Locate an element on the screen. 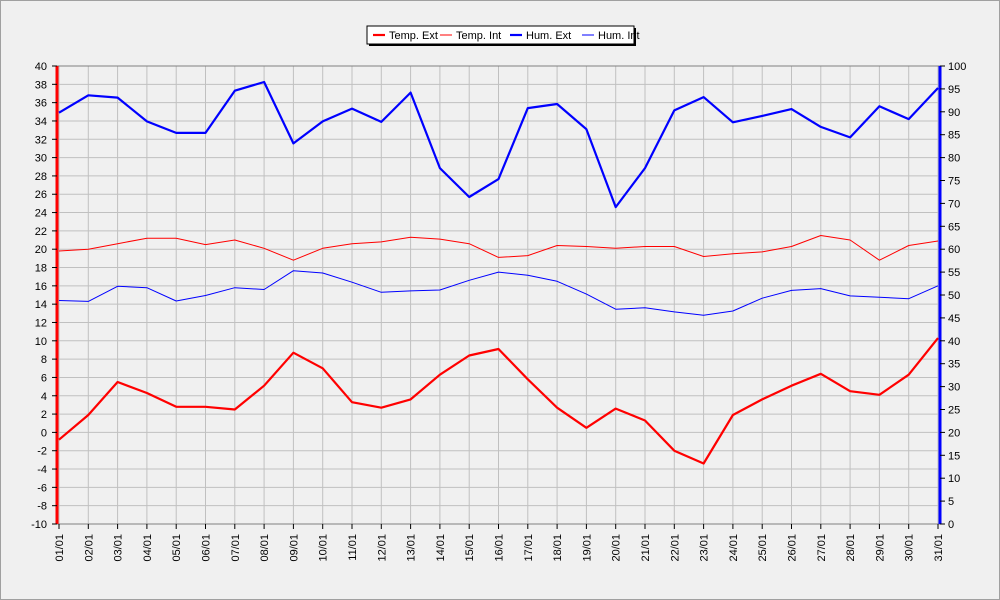  right-tick-label-20: 0 is located at coordinates (951, 525).